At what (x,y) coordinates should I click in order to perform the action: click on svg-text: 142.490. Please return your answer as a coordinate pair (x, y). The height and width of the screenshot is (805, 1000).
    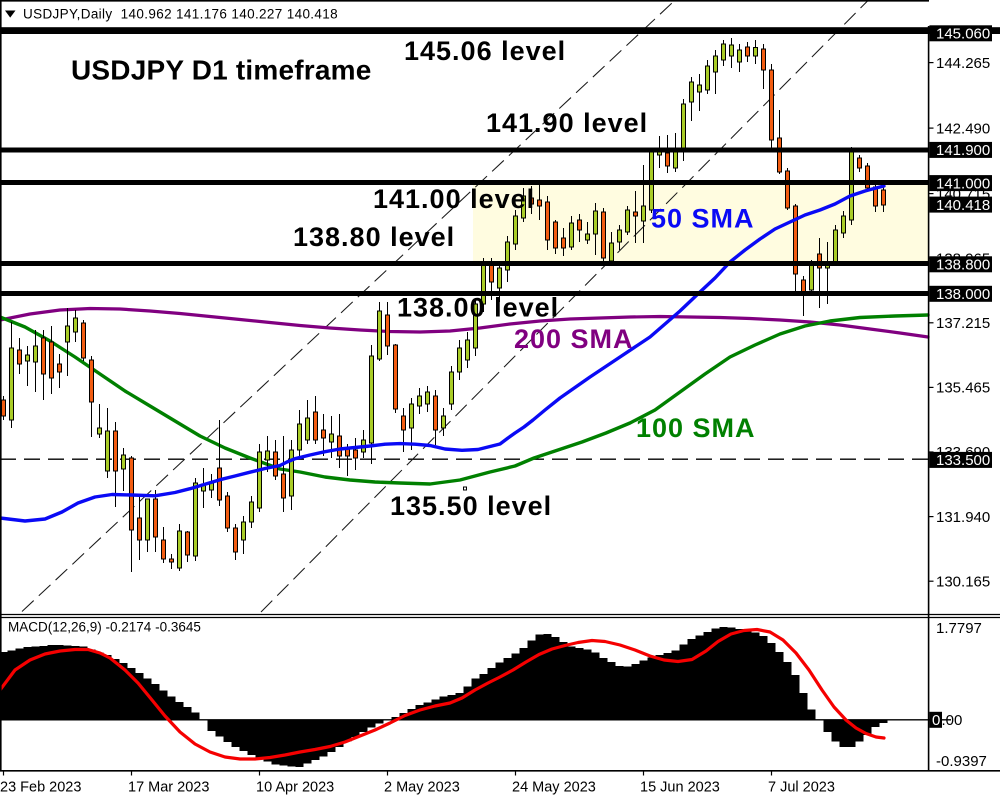
    Looking at the image, I should click on (963, 128).